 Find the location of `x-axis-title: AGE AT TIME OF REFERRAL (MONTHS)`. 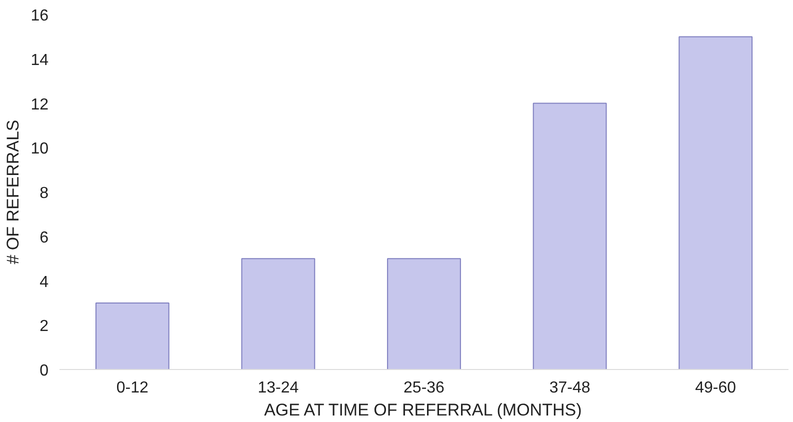

x-axis-title: AGE AT TIME OF REFERRAL (MONTHS) is located at coordinates (423, 410).